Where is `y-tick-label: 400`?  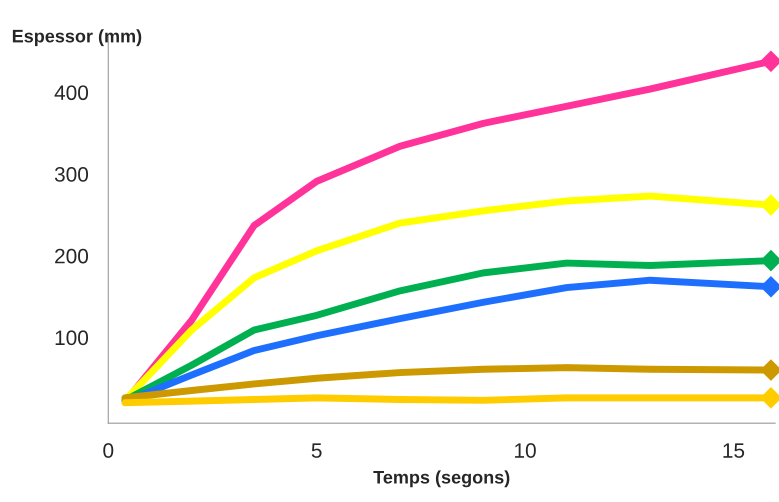 y-tick-label: 400 is located at coordinates (71, 92).